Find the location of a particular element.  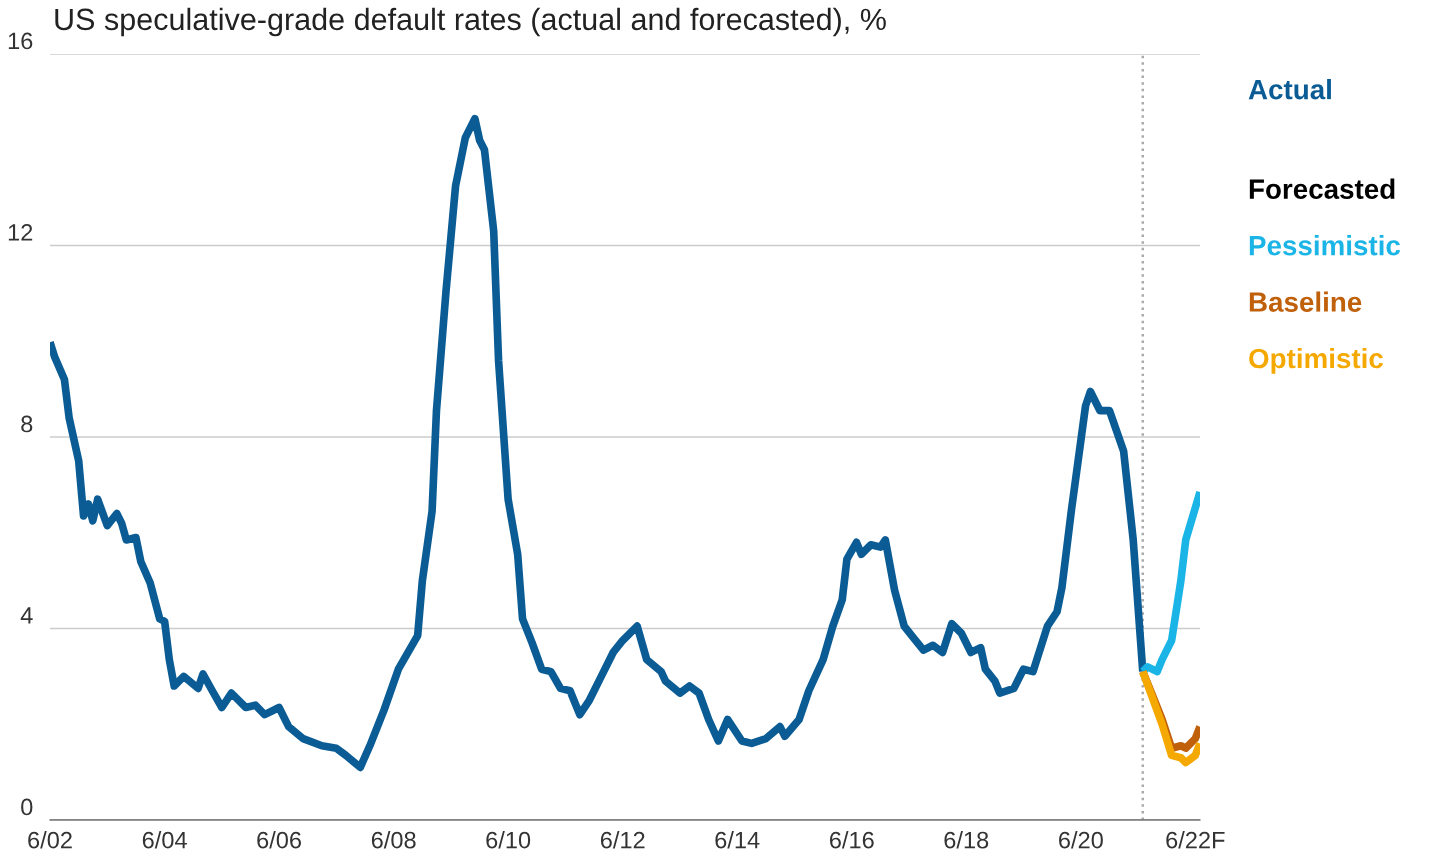

legend-title: Forecasted is located at coordinates (1322, 188).